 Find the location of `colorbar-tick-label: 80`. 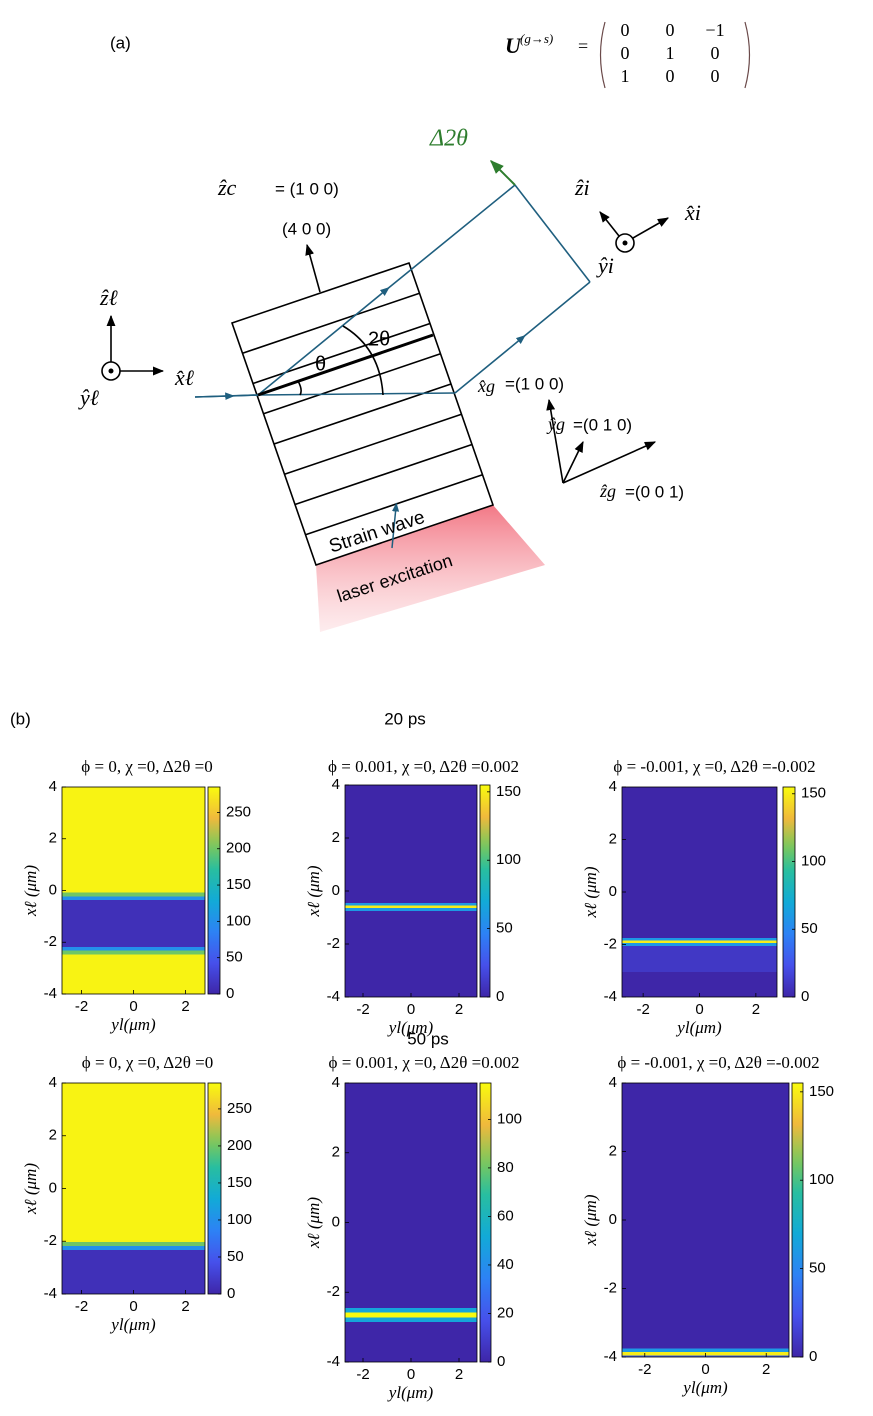

colorbar-tick-label: 80 is located at coordinates (505, 1167).